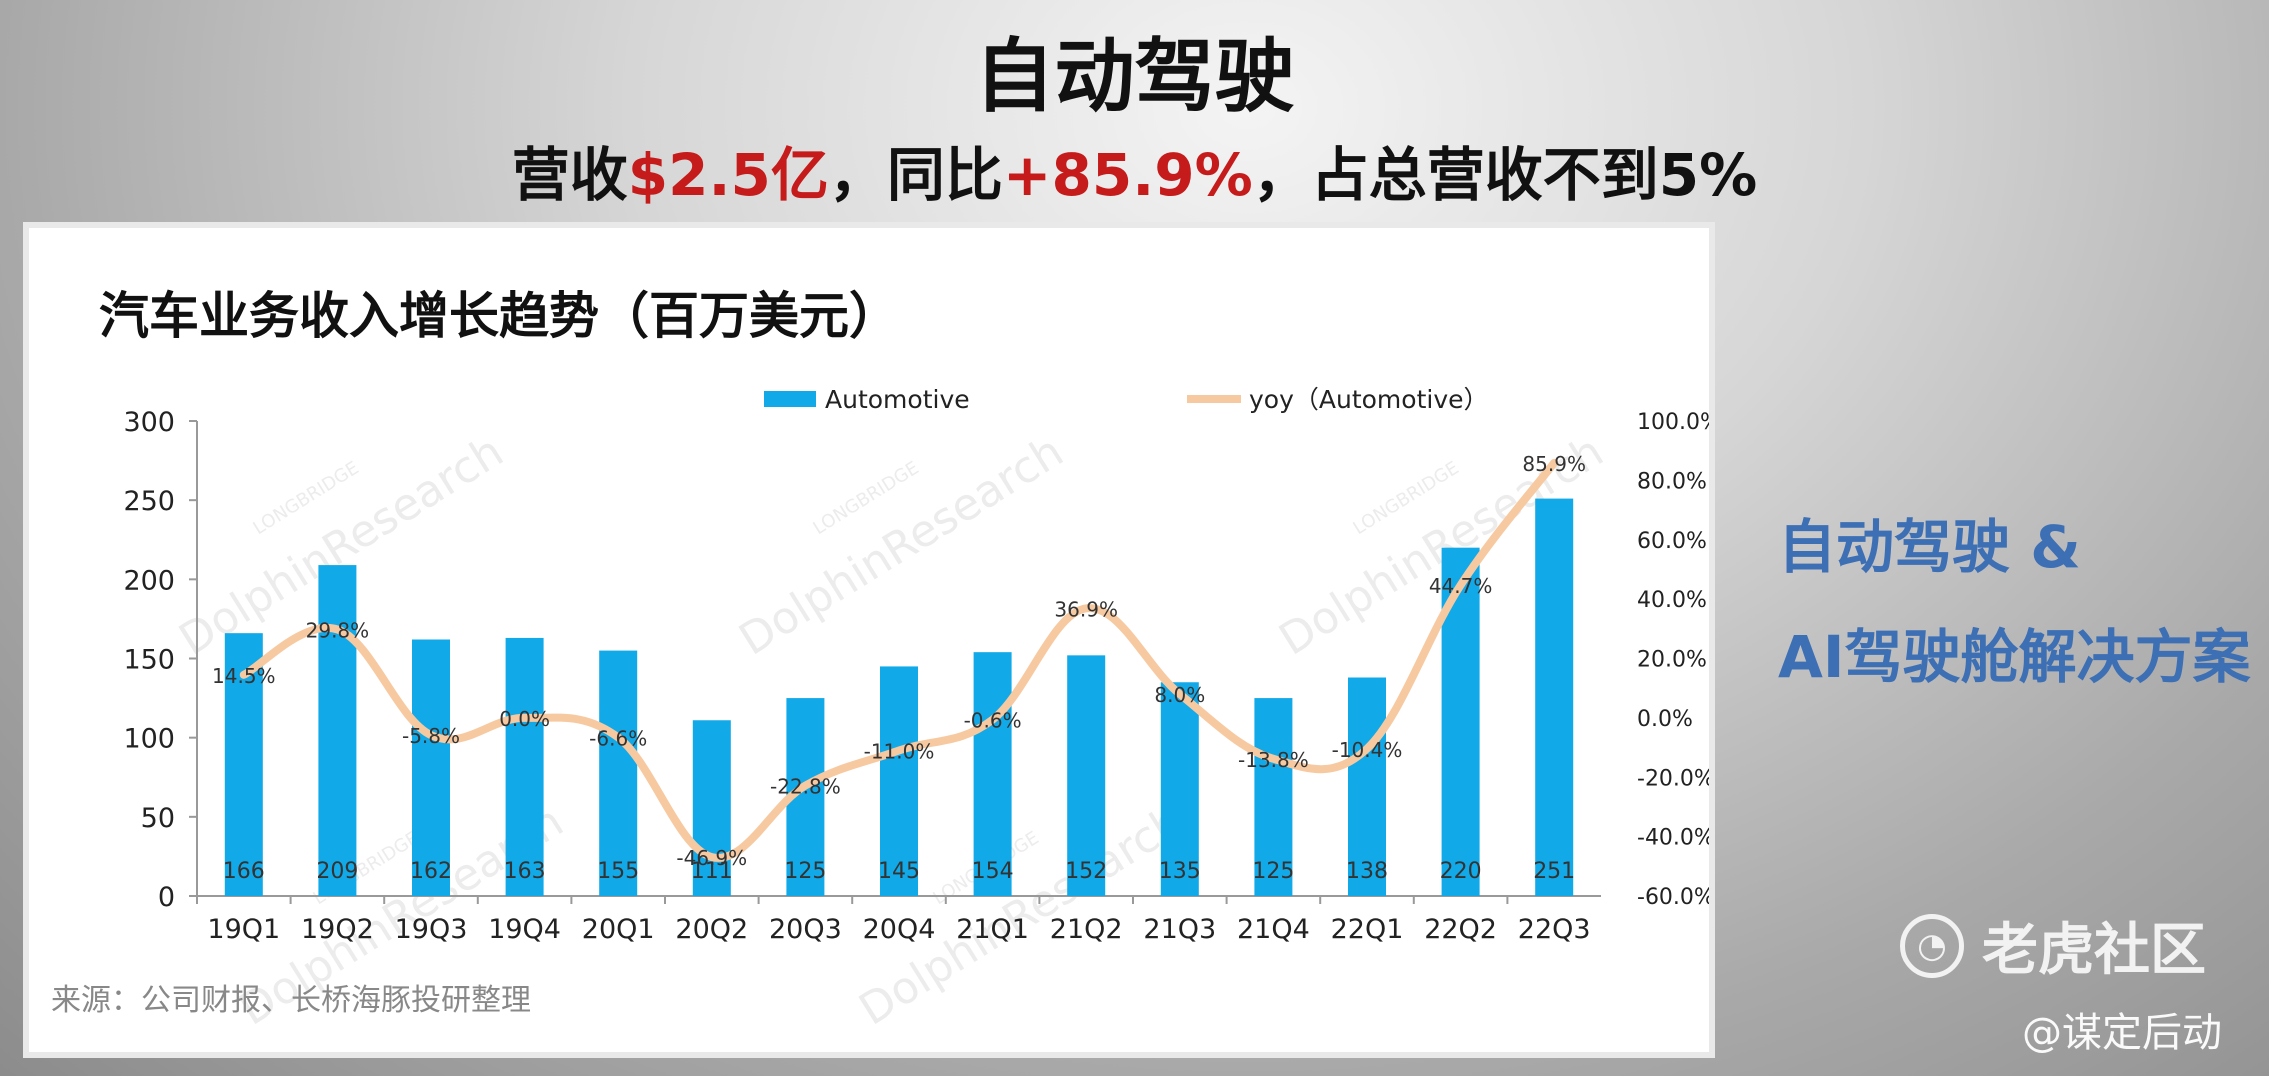  I want to click on subtitle-part: ，占总营收不到5%, so click(1505, 175).